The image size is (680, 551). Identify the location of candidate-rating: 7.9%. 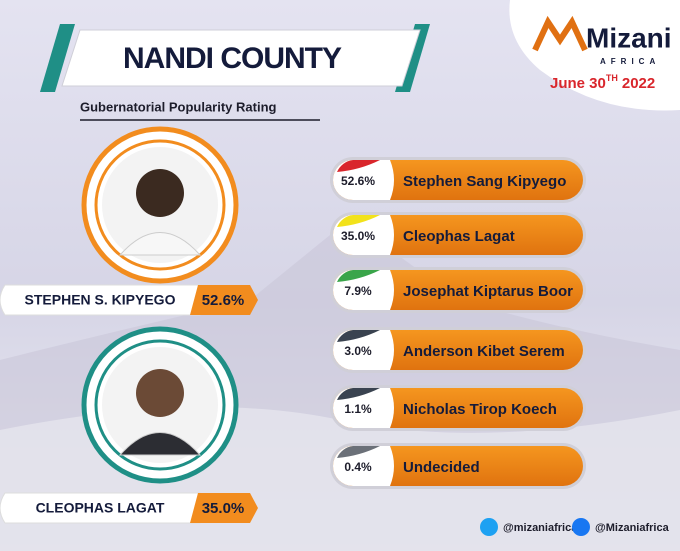
(358, 291).